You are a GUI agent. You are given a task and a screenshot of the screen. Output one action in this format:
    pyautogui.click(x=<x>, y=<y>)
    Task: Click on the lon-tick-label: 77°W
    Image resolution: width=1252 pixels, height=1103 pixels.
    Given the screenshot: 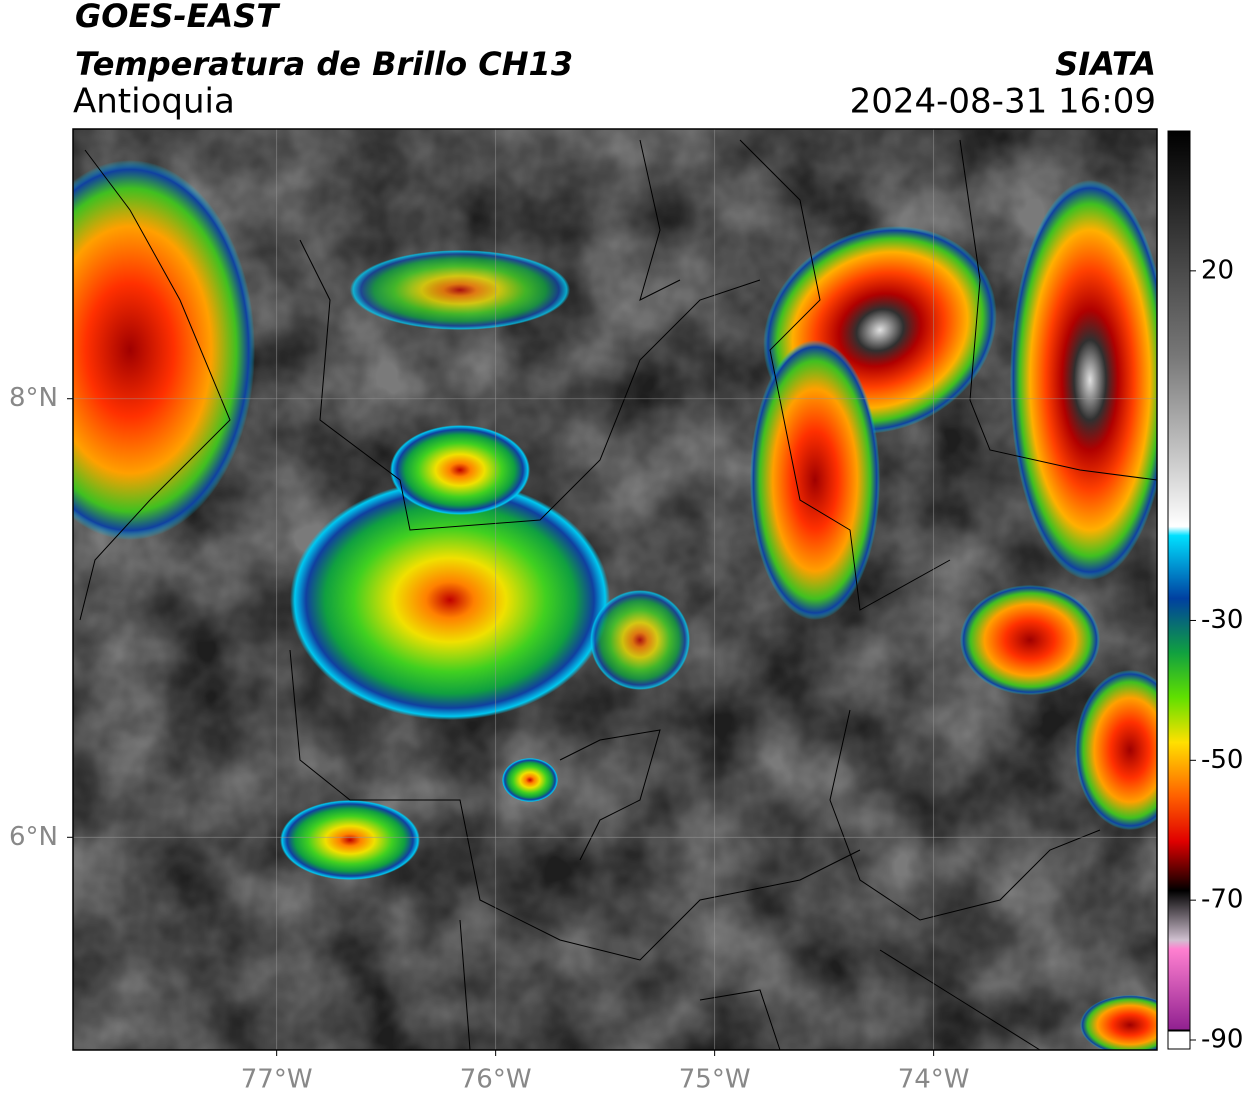 What is the action you would take?
    pyautogui.click(x=277, y=1080)
    